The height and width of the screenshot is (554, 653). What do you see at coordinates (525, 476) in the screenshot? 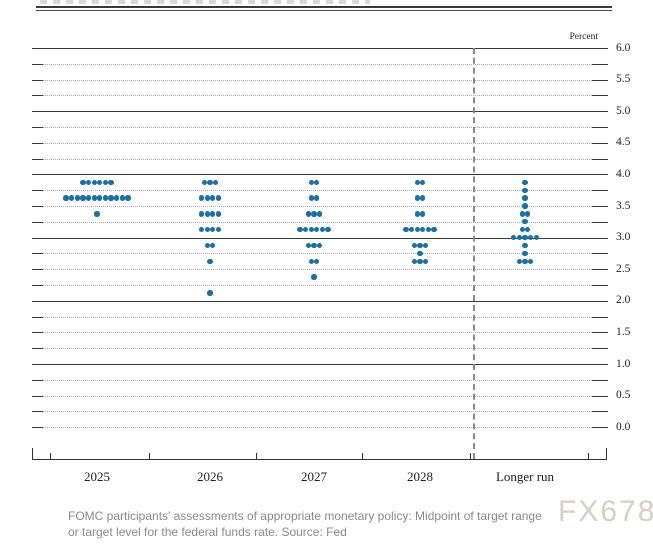
I see `x-category-label-longer-run: Longer run` at bounding box center [525, 476].